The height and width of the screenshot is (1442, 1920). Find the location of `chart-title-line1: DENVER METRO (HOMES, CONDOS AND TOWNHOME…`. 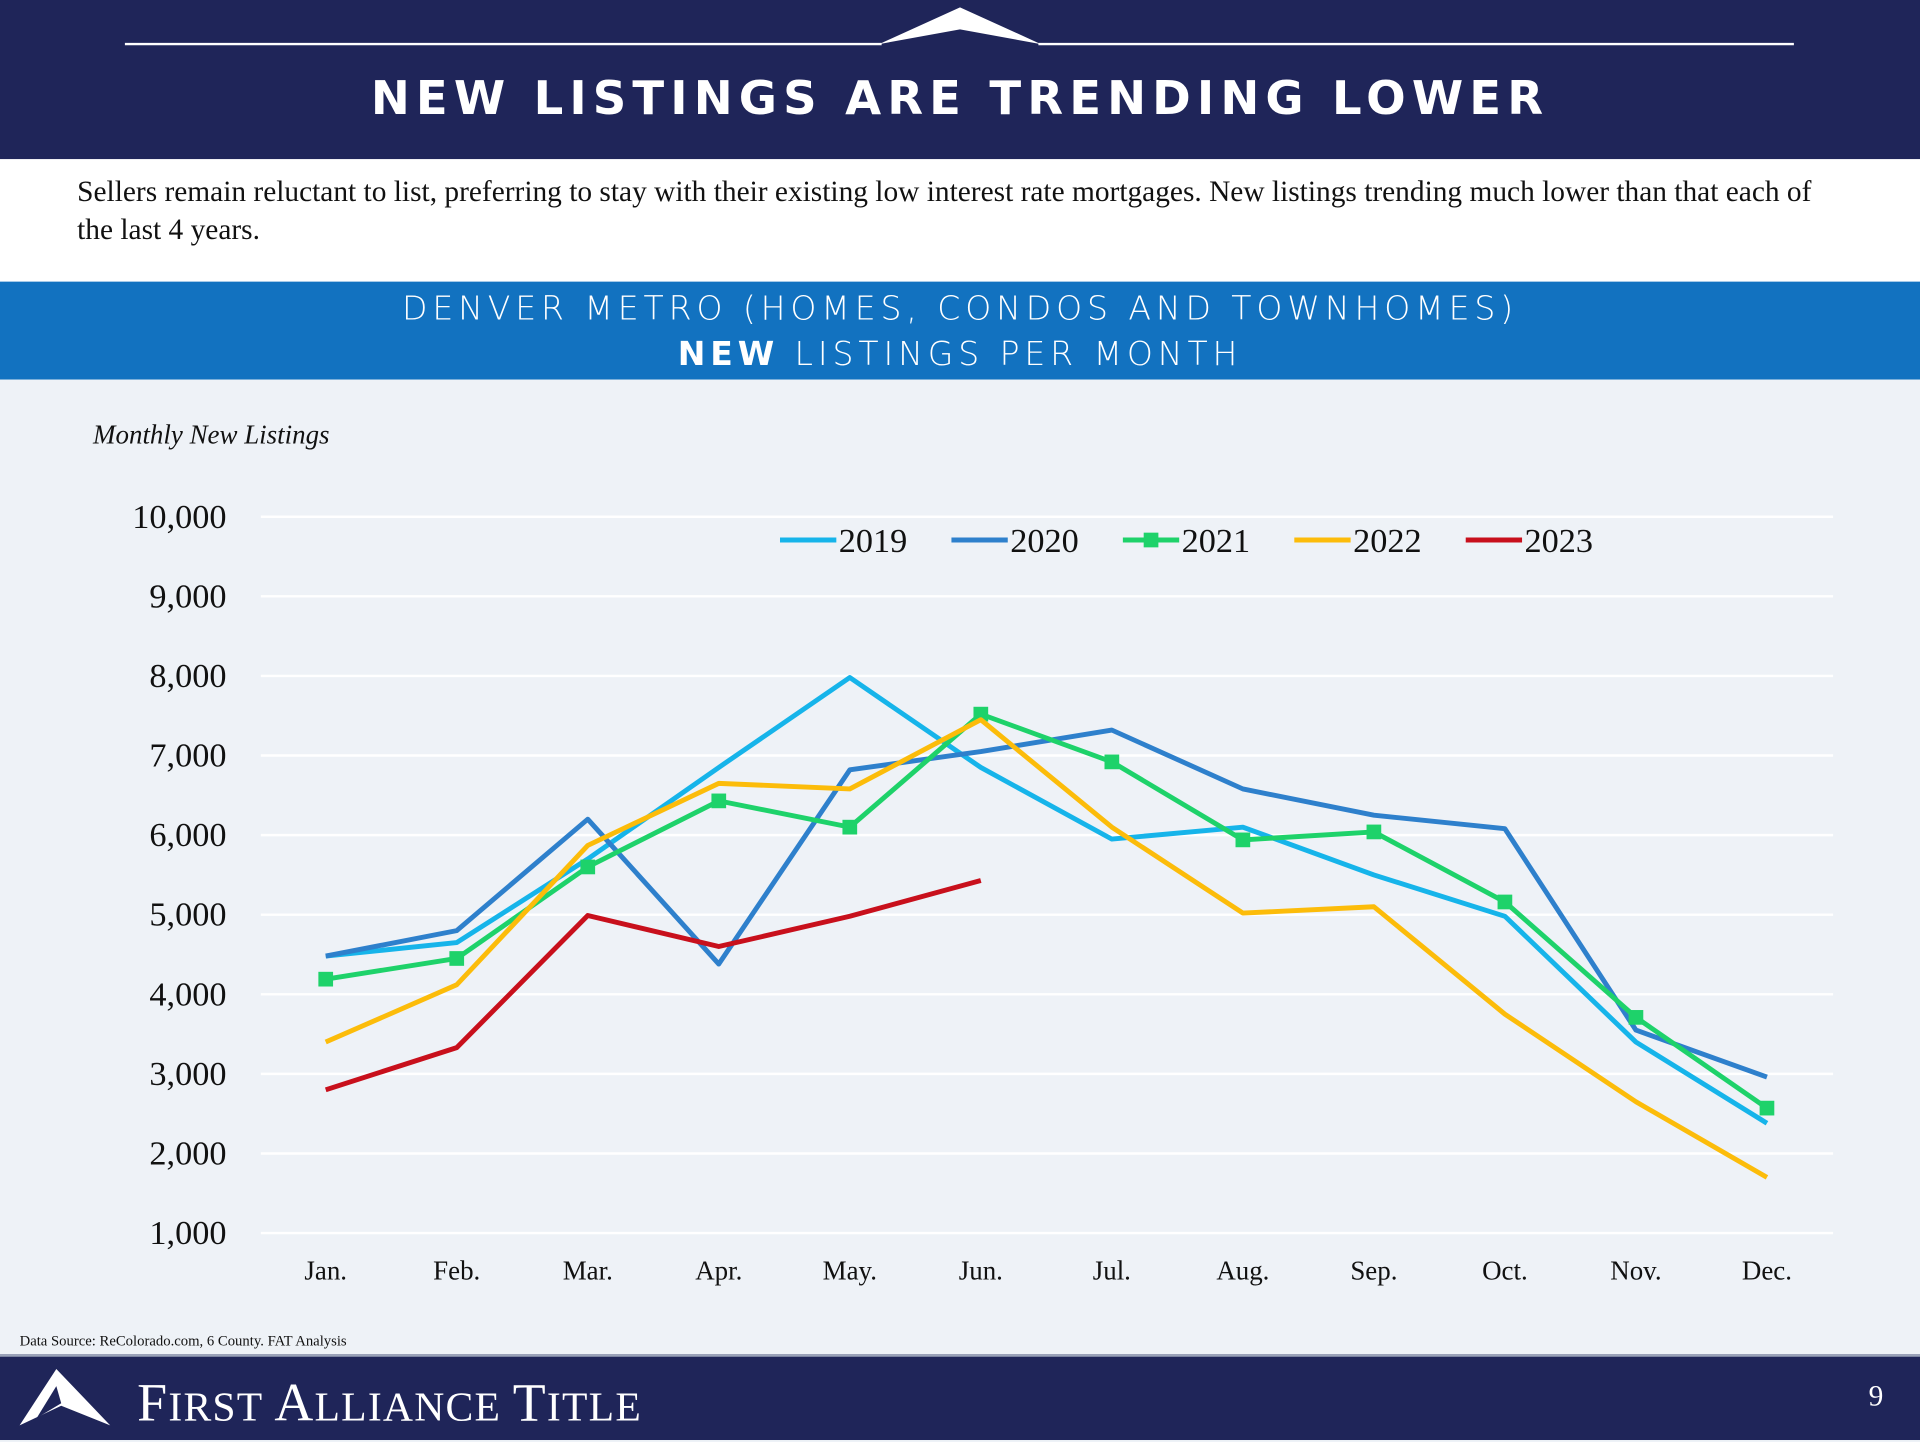

chart-title-line1: DENVER METRO (HOMES, CONDOS AND TOWNHOME… is located at coordinates (960, 309).